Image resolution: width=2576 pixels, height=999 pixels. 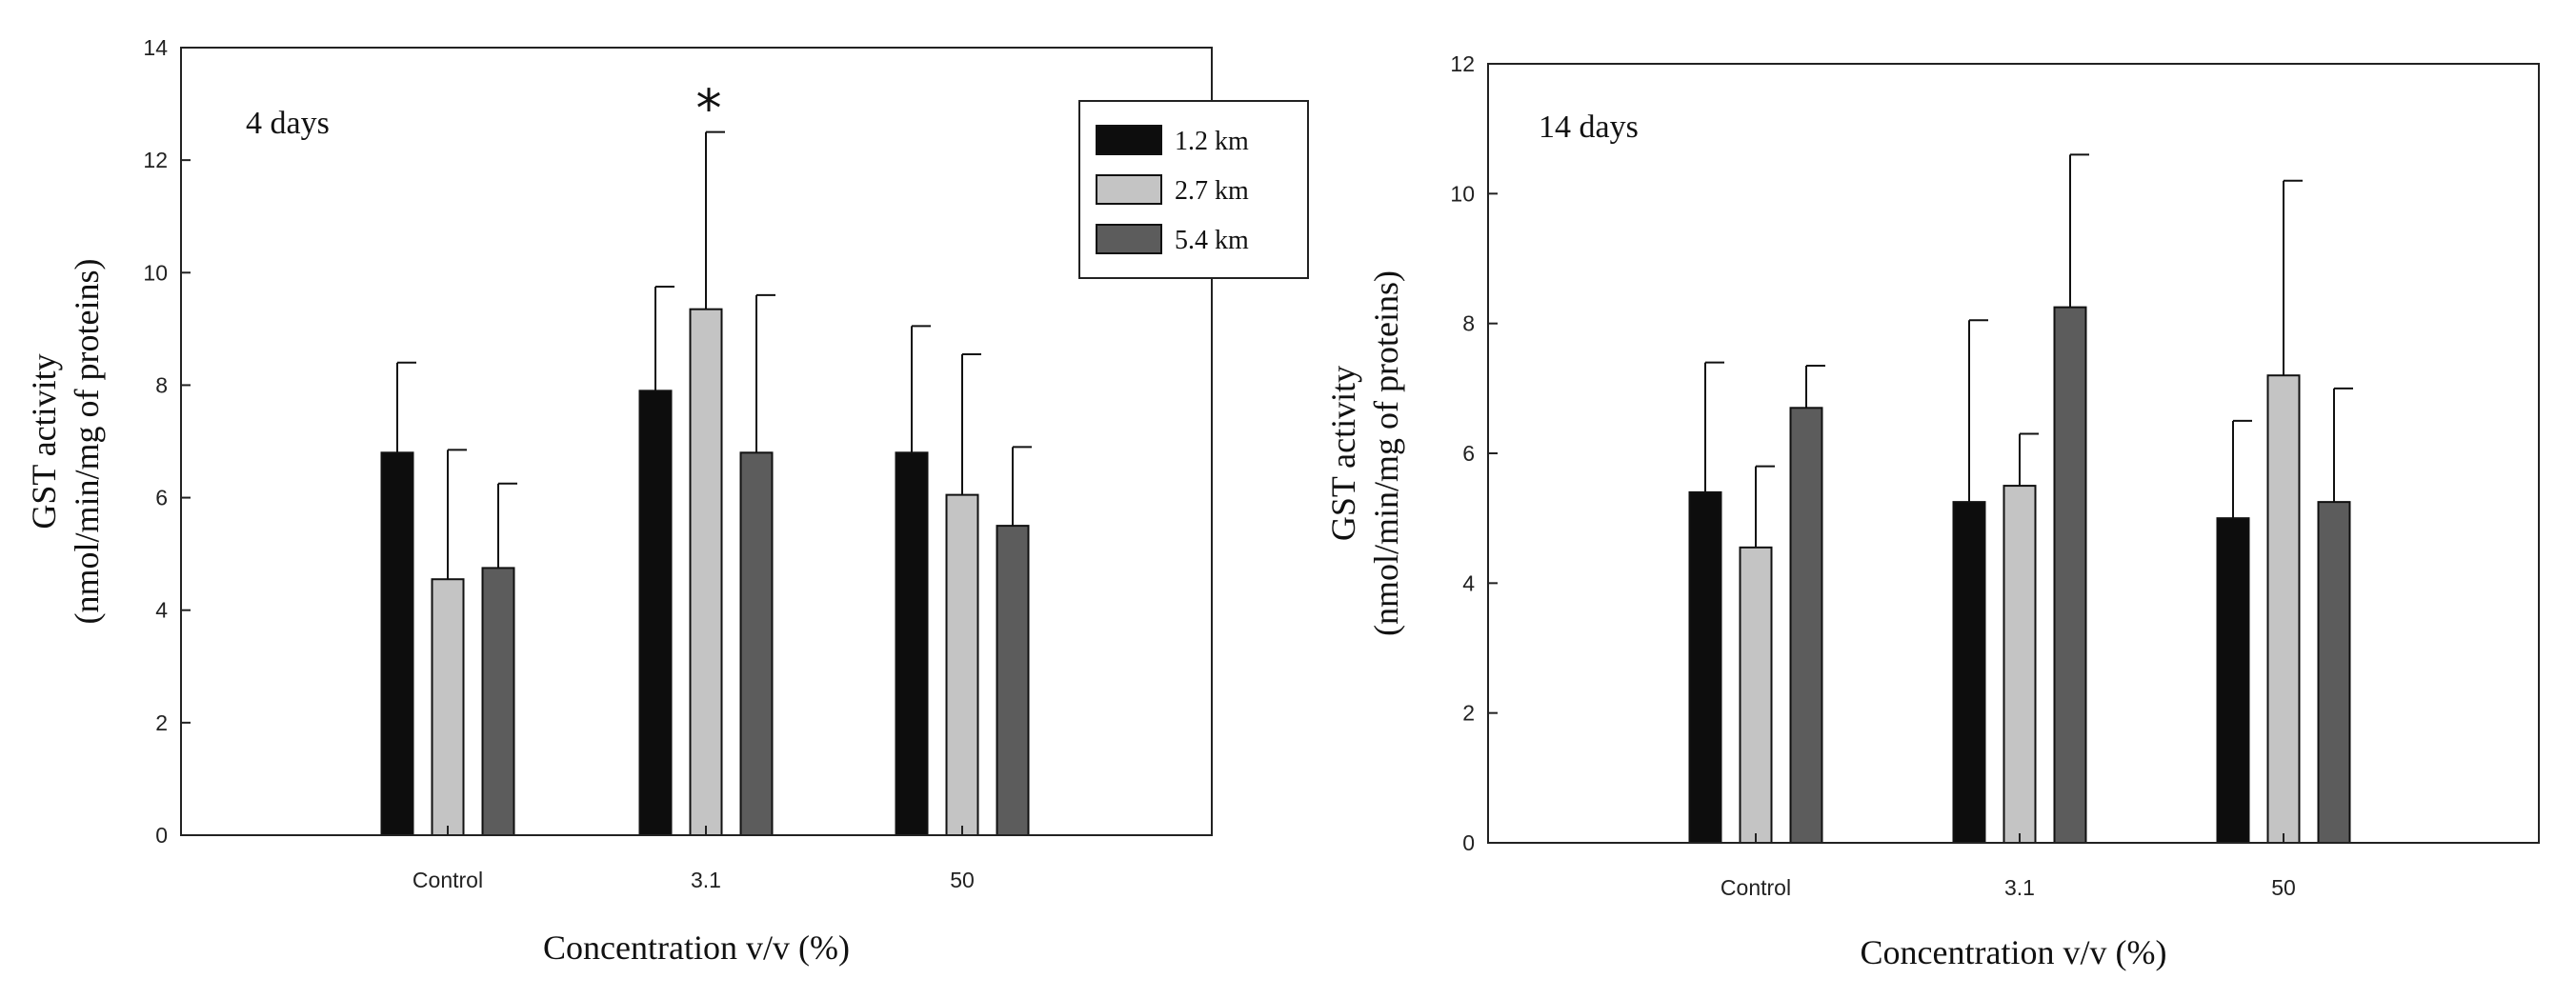 I want to click on panel-label: 14 days, so click(x=1589, y=127).